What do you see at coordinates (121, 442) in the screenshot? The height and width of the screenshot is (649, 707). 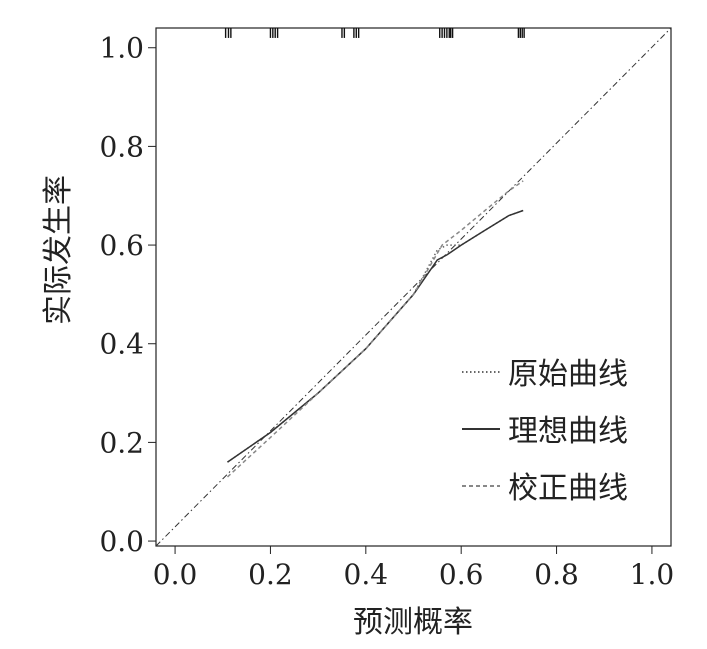 I see `y-tick-label: 0.2` at bounding box center [121, 442].